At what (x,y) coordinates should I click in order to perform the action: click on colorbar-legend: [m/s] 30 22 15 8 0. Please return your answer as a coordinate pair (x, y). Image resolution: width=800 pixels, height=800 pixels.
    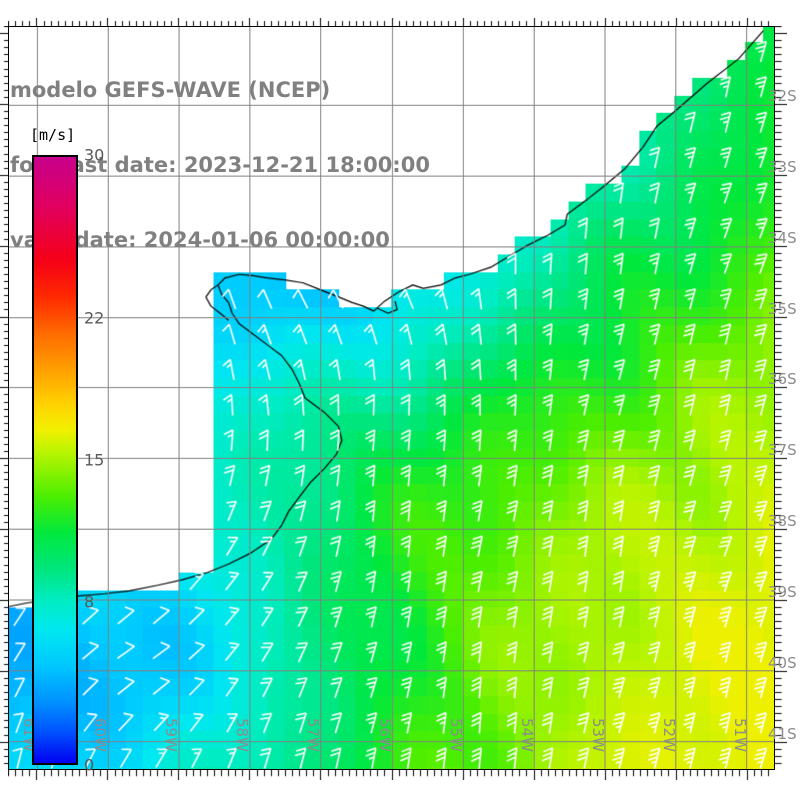
    Looking at the image, I should click on (67, 450).